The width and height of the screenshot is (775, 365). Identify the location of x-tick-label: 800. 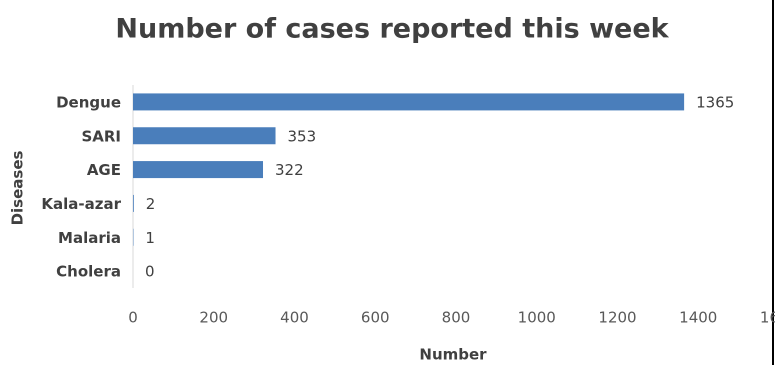
(456, 318).